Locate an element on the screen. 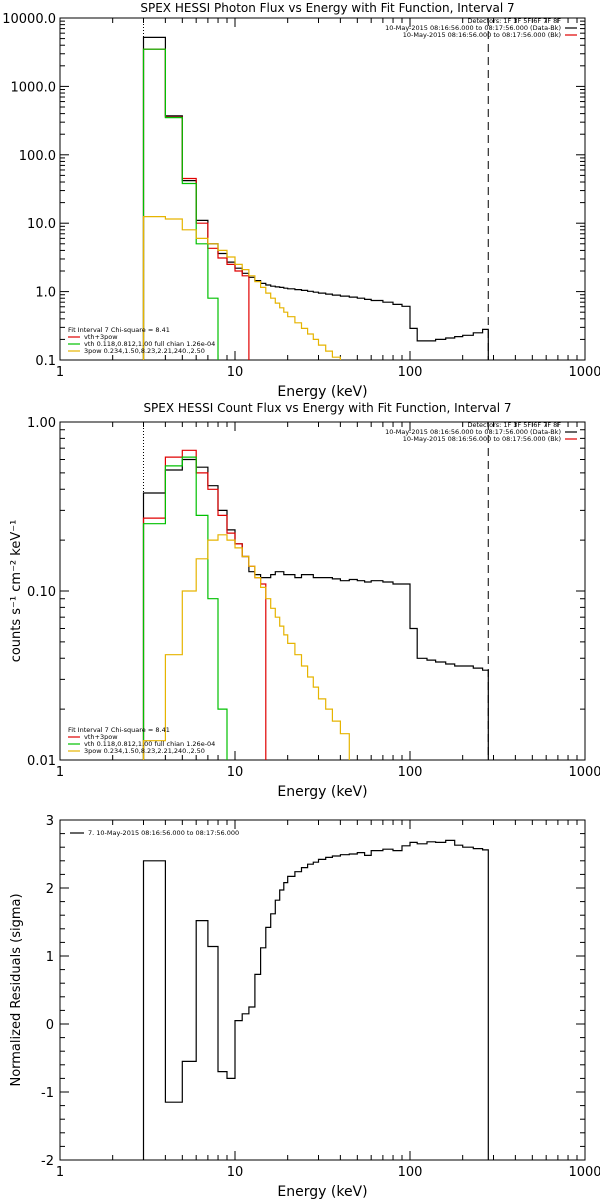 The height and width of the screenshot is (1200, 600). y-tick-label: -2 is located at coordinates (47, 1161).